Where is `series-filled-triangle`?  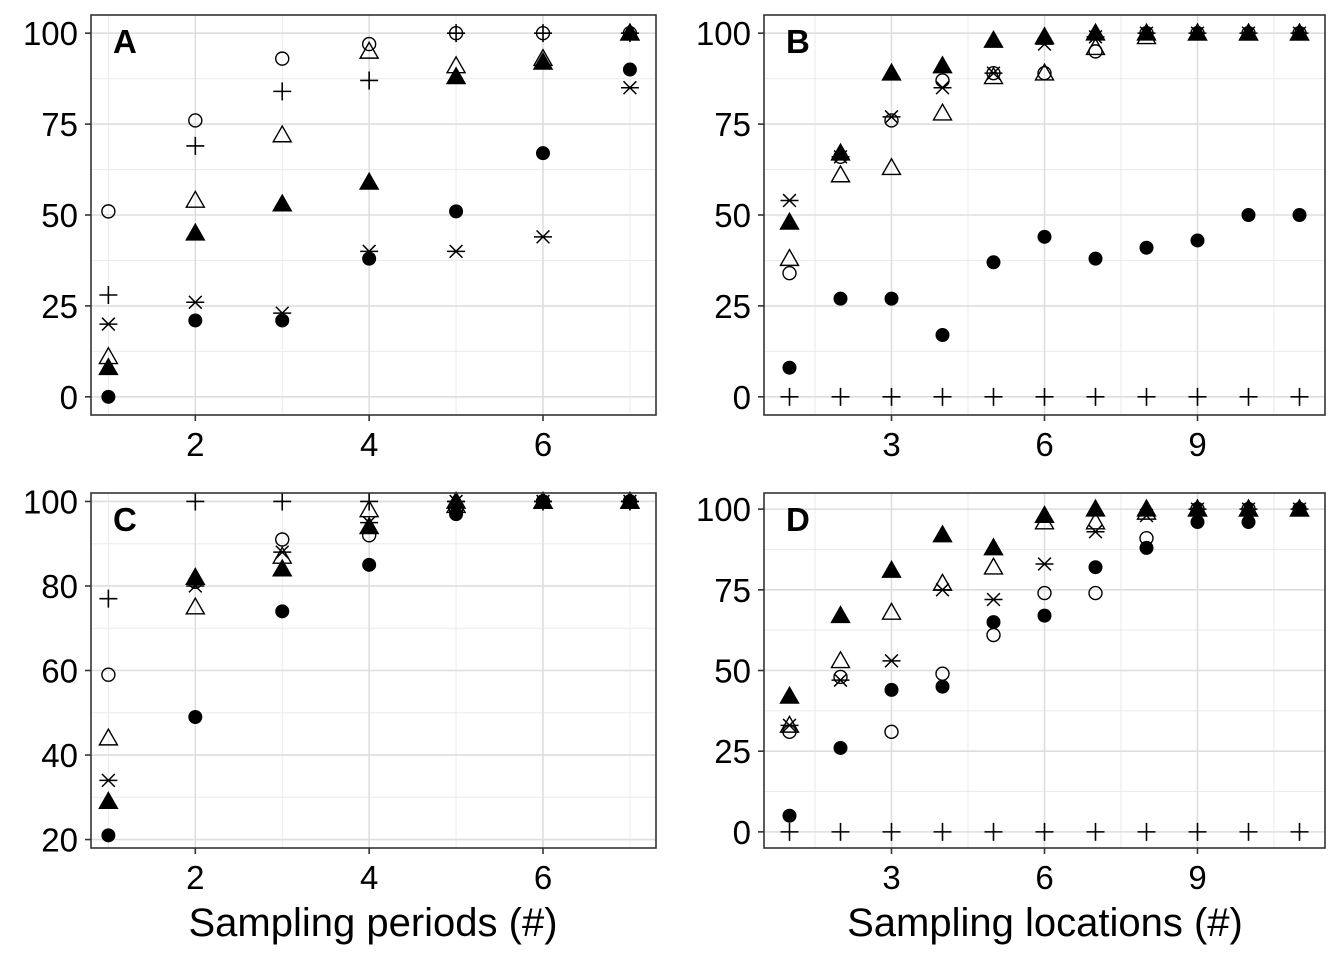
series-filled-triangle is located at coordinates (369, 199).